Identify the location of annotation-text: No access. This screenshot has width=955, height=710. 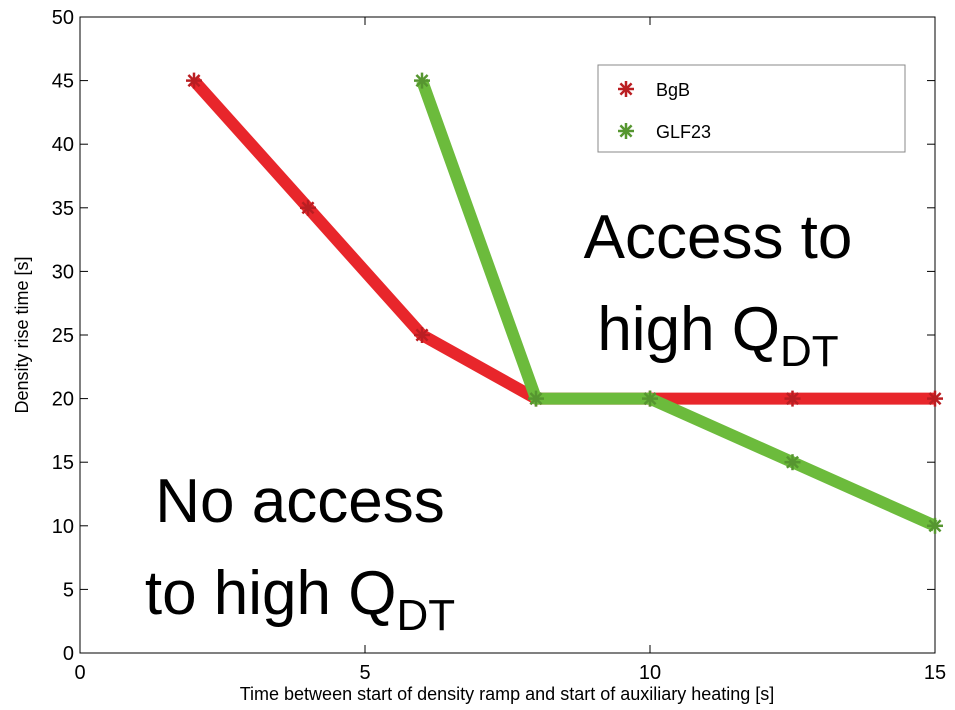
(299, 501).